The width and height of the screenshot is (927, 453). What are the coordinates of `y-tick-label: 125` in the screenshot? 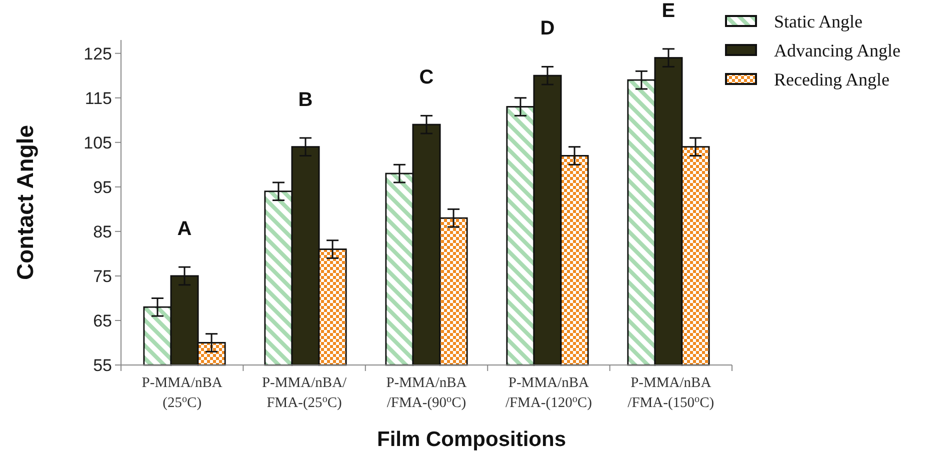 It's located at (98, 54).